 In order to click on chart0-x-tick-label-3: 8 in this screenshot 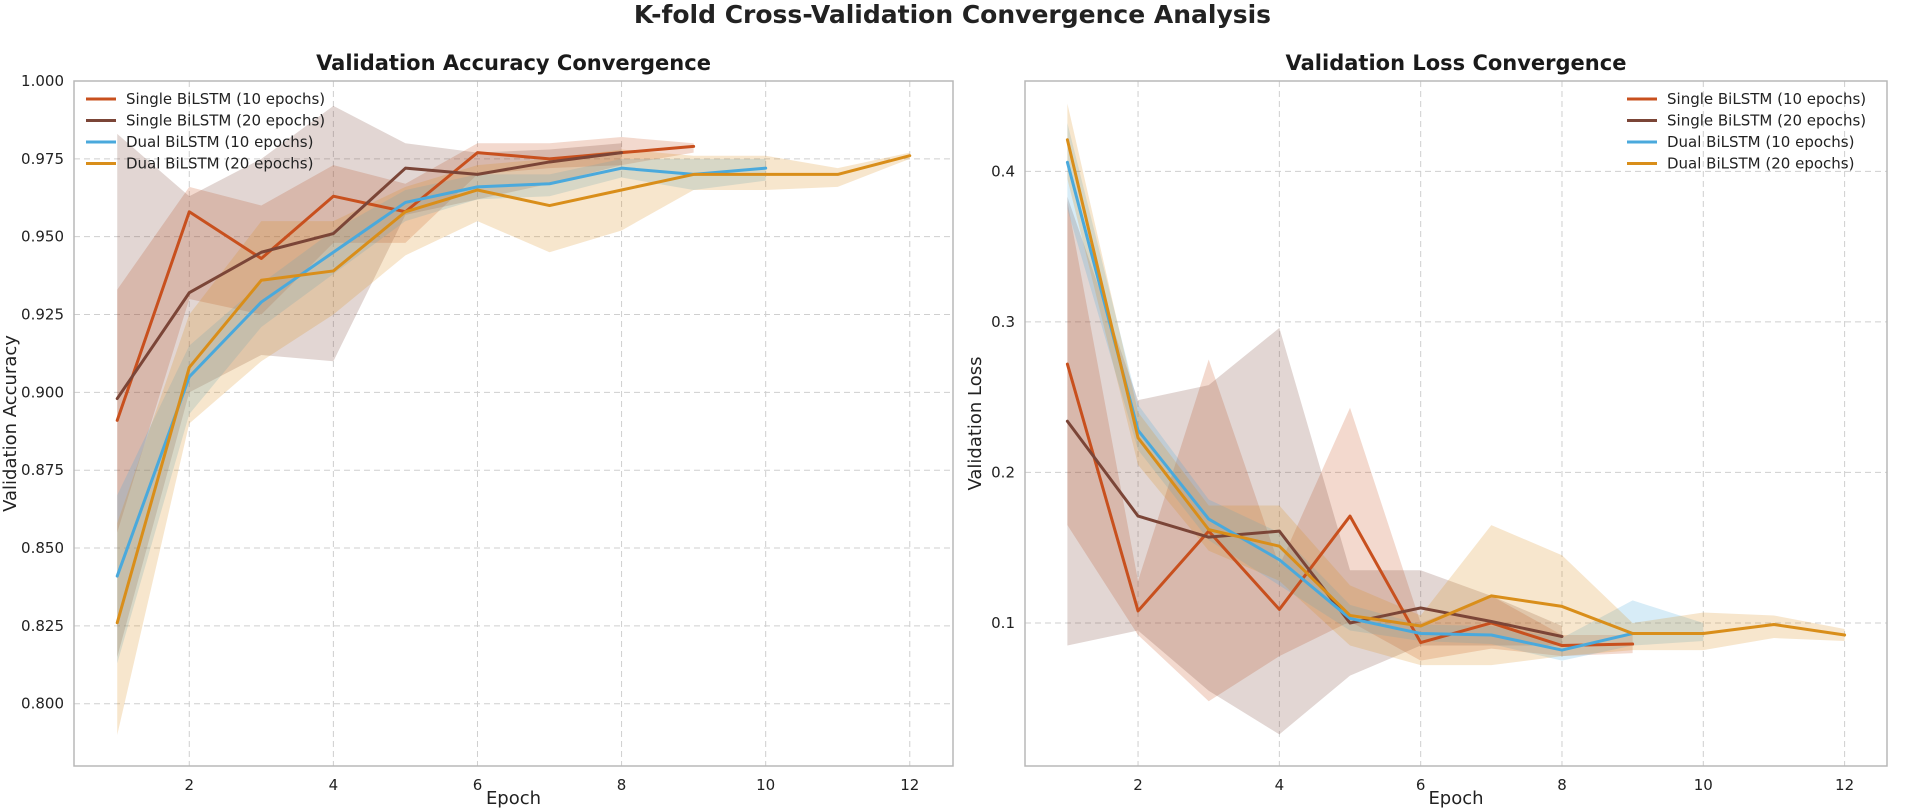, I will do `click(622, 785)`.